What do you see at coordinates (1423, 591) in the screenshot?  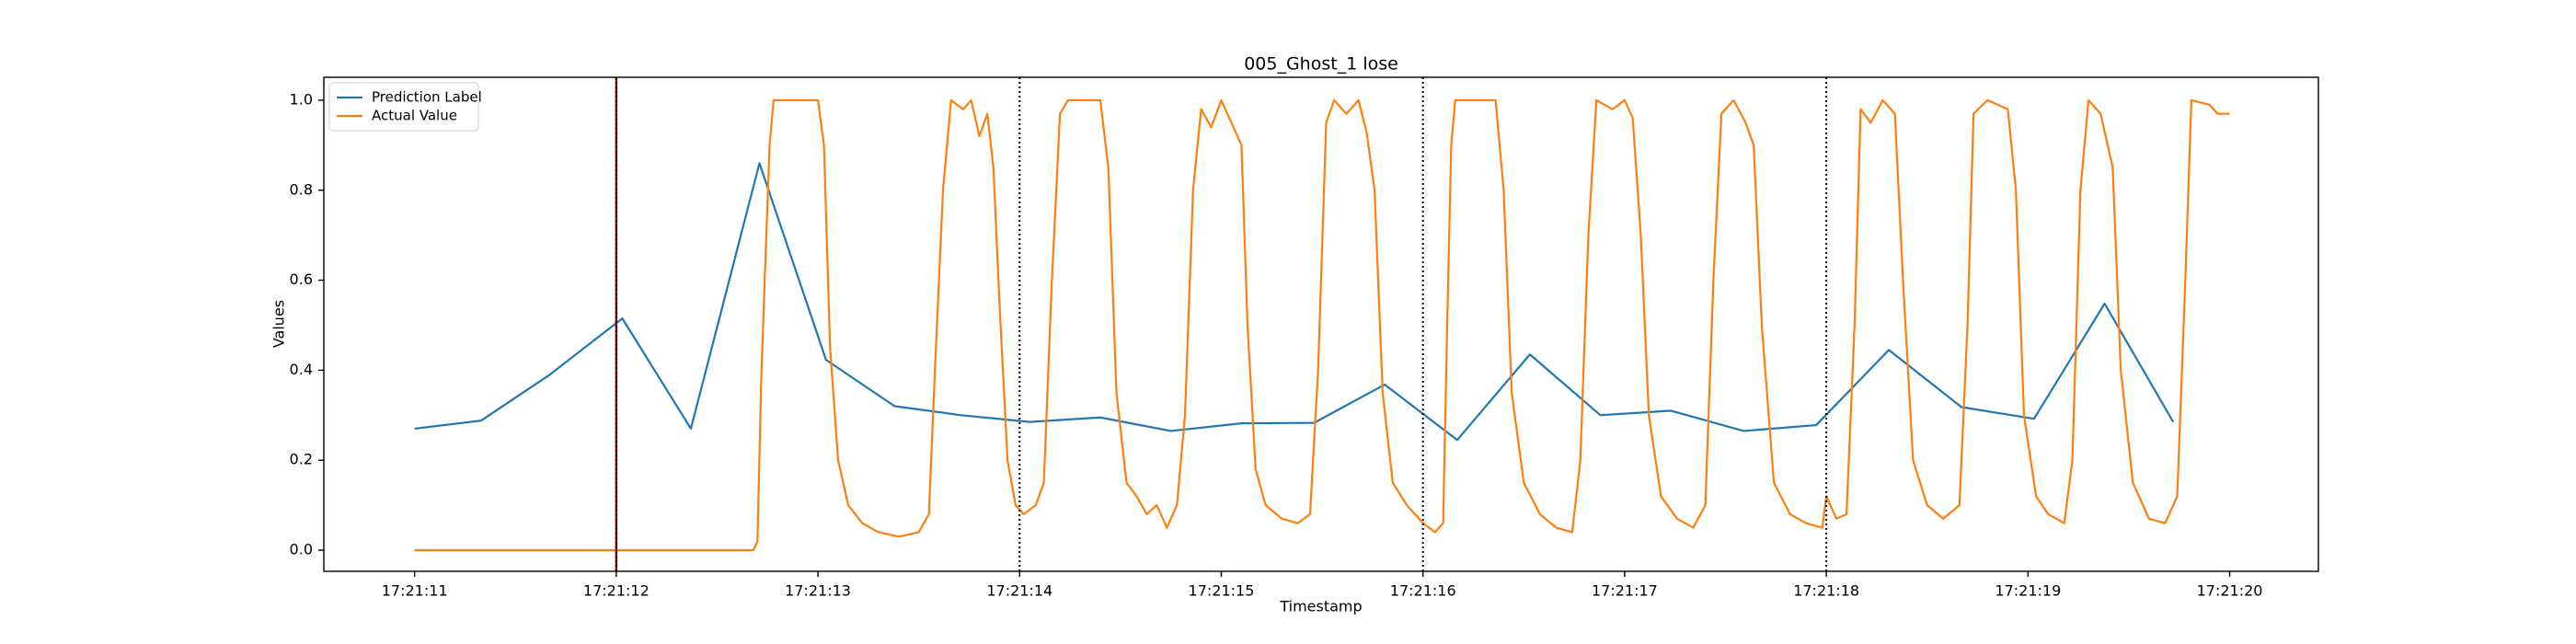 I see `x-tick-label: 17:21:16` at bounding box center [1423, 591].